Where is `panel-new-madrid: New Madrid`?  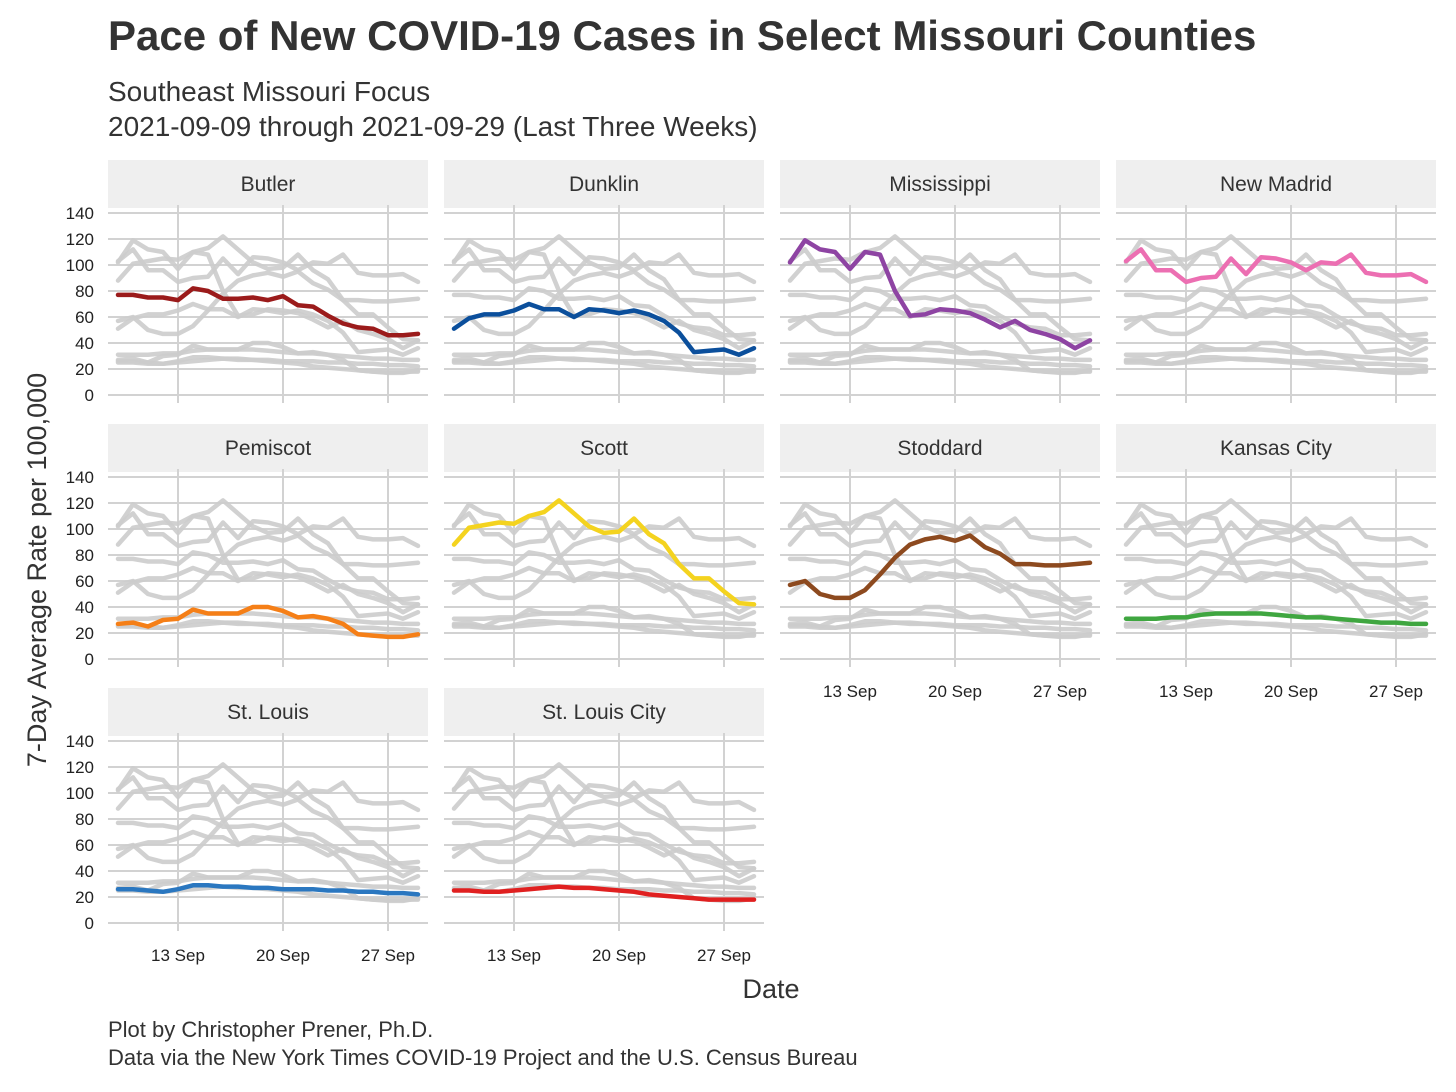
panel-new-madrid: New Madrid is located at coordinates (1276, 281).